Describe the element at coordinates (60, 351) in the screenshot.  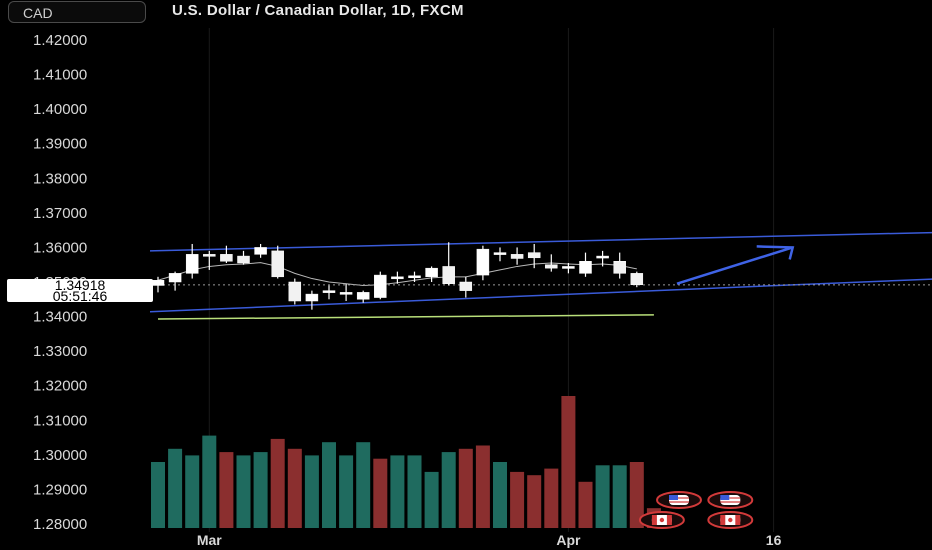
I see `y-tick-label: 1.33000` at that location.